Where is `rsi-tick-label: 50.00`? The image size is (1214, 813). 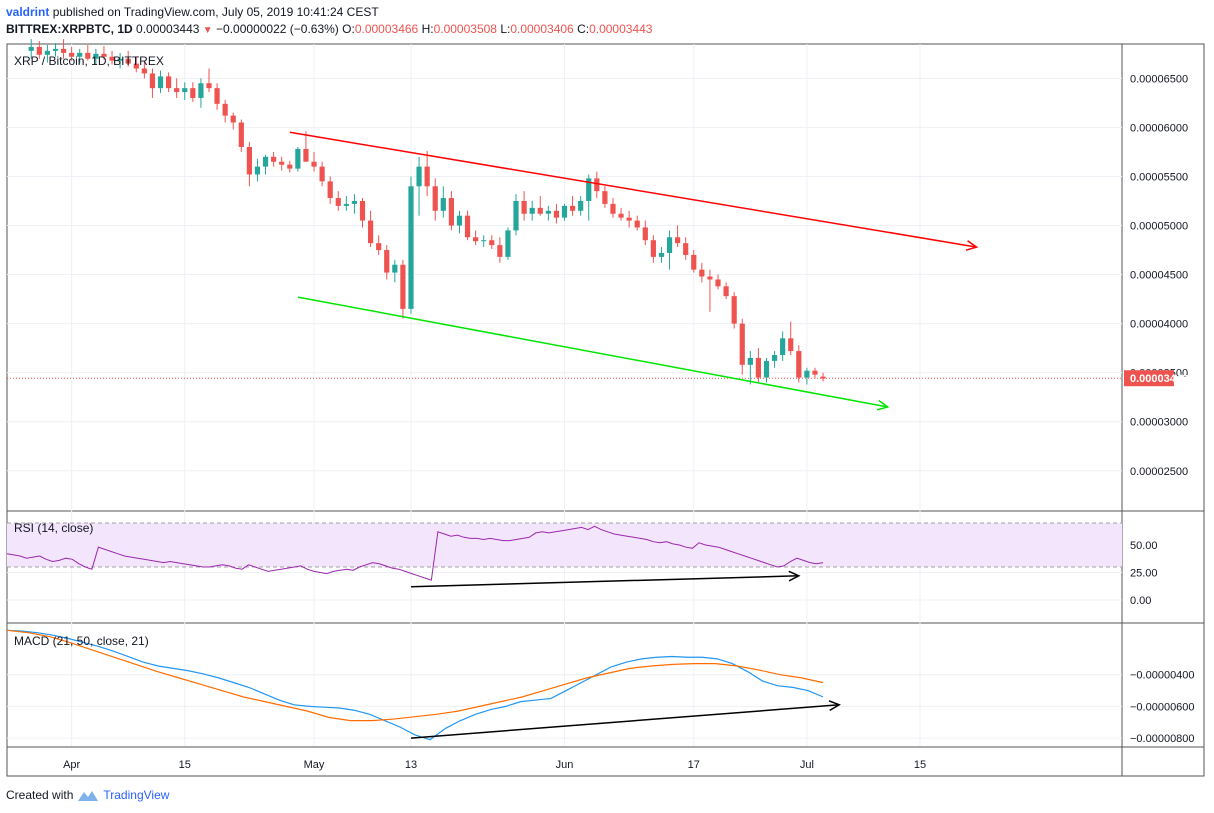 rsi-tick-label: 50.00 is located at coordinates (1144, 546).